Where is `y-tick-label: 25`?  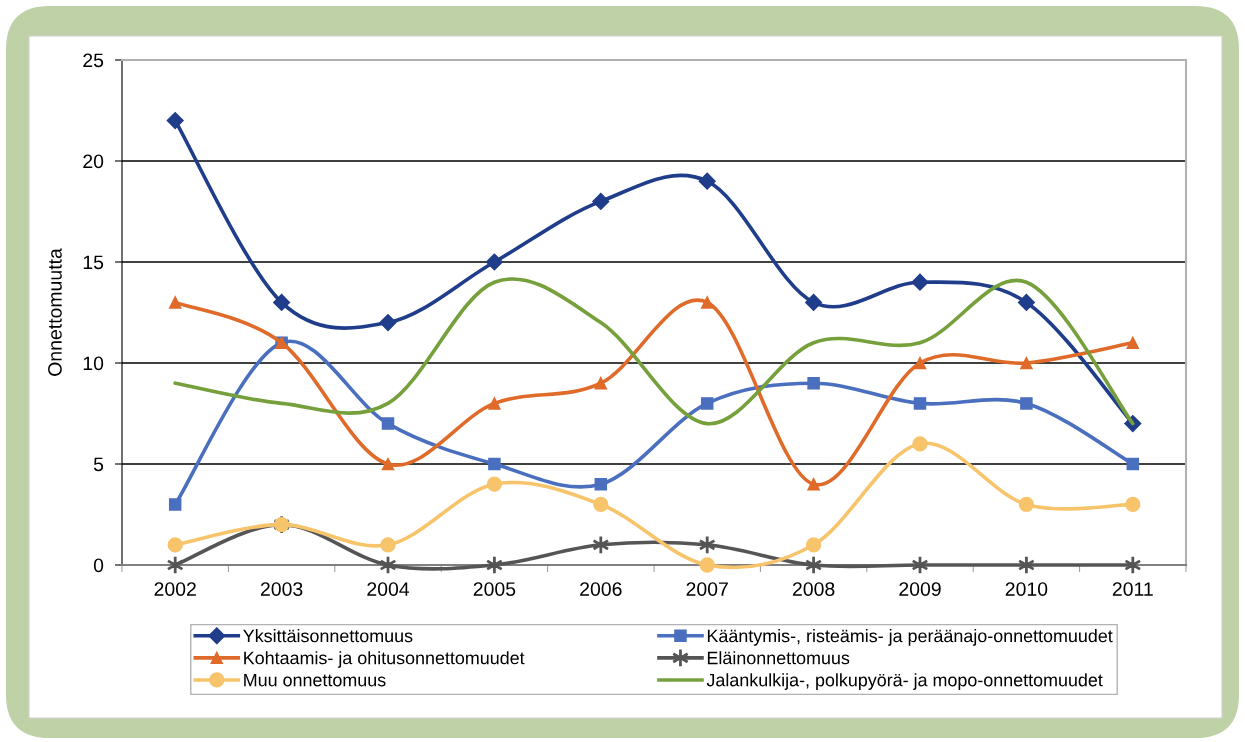
y-tick-label: 25 is located at coordinates (93, 60).